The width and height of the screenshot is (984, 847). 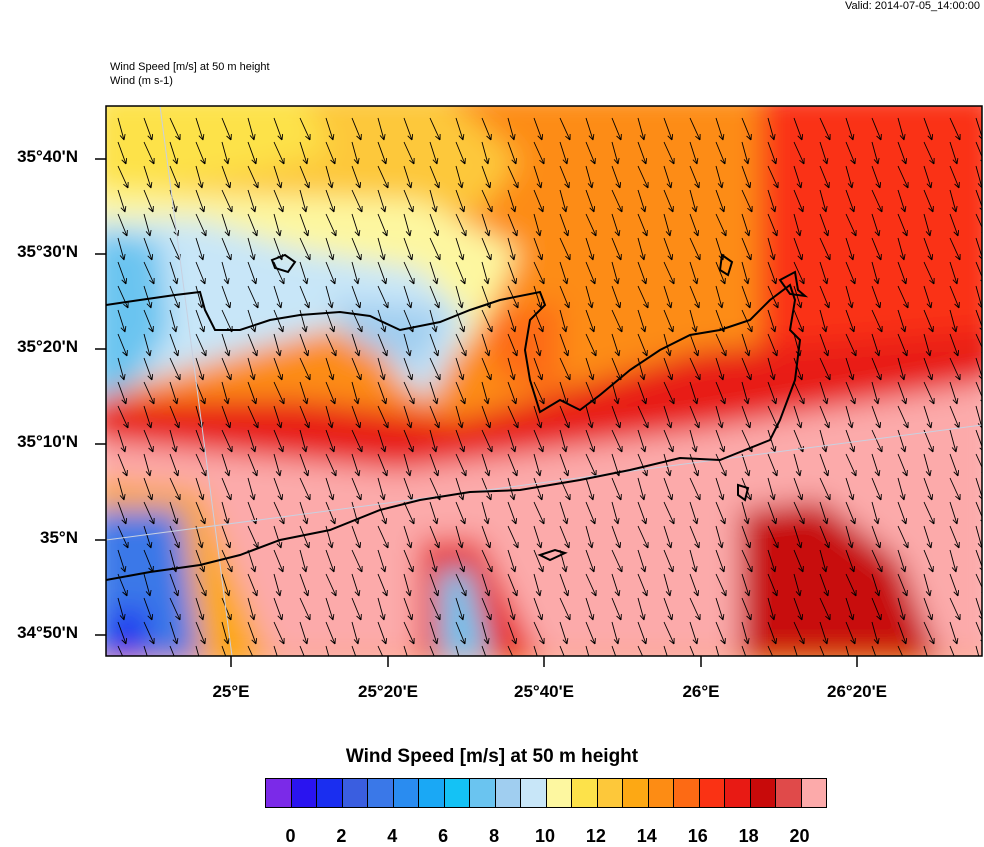 I want to click on plot-title-line1: Wind Speed [m/s] at 50 m height, so click(x=190, y=67).